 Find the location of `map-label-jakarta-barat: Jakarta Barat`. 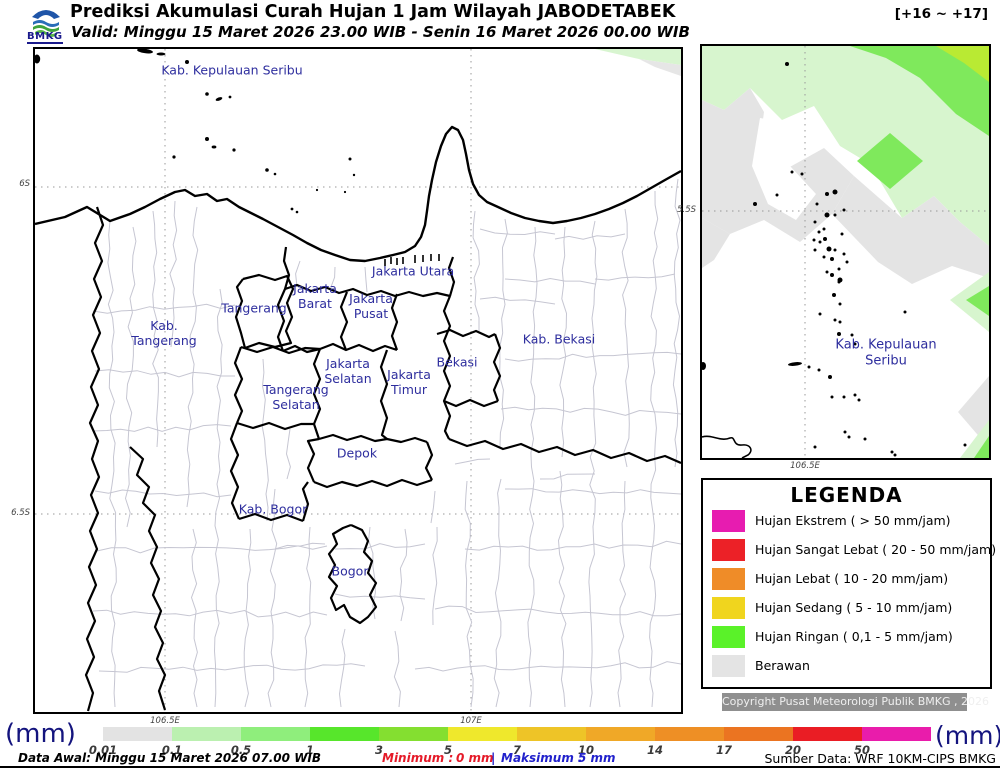

map-label-jakarta-barat: Jakarta Barat is located at coordinates (315, 296).